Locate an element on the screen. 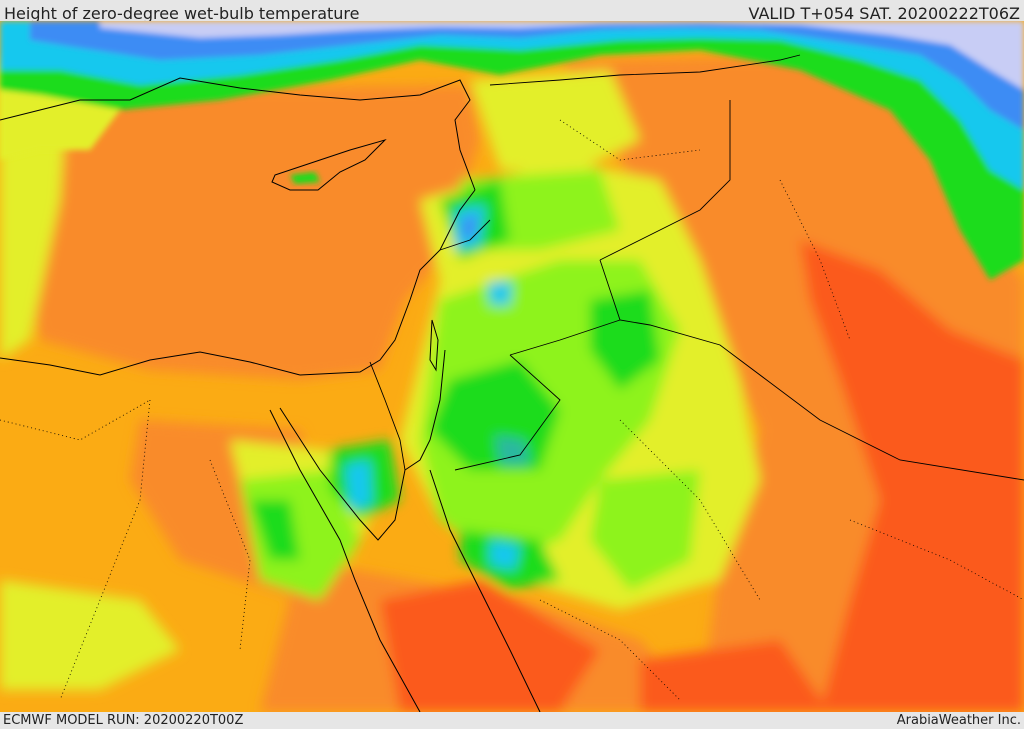  field-teal-jordan is located at coordinates (512, 450).